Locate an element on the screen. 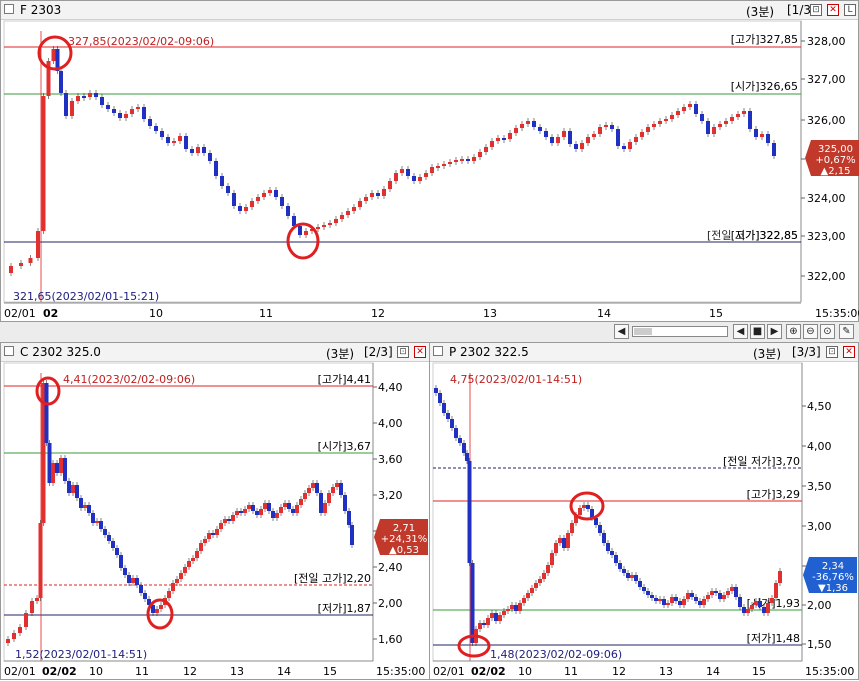 The width and height of the screenshot is (859, 681). lock-icon: L is located at coordinates (850, 10).